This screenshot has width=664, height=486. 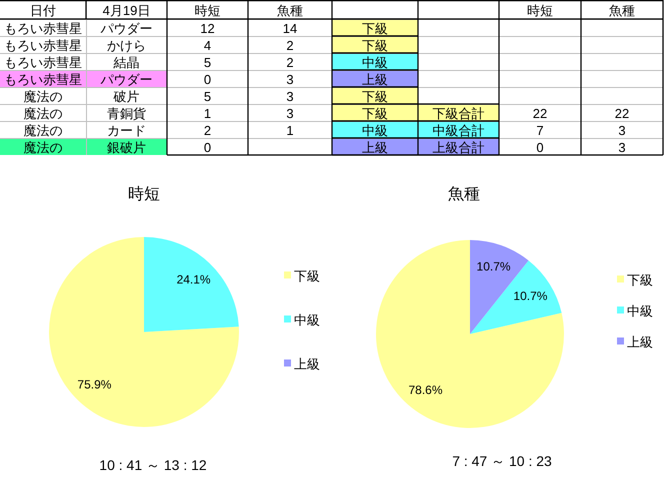 I want to click on text: 下級合計, so click(x=458, y=113).